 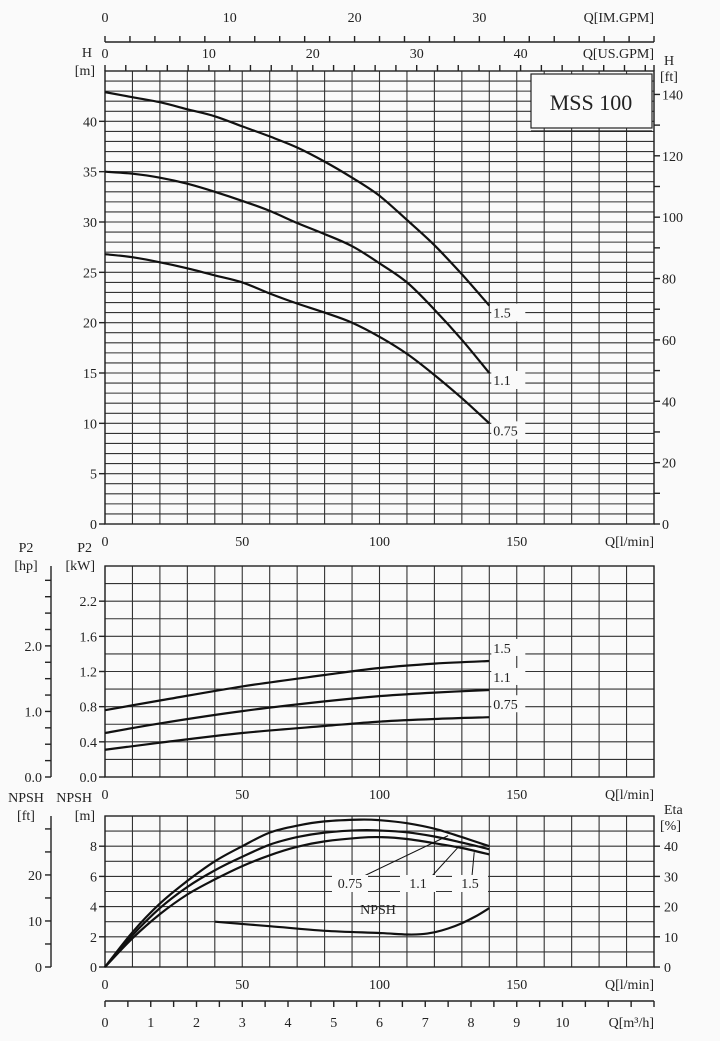 What do you see at coordinates (230, 18) in the screenshot?
I see `im-gpm-tick-label: 10` at bounding box center [230, 18].